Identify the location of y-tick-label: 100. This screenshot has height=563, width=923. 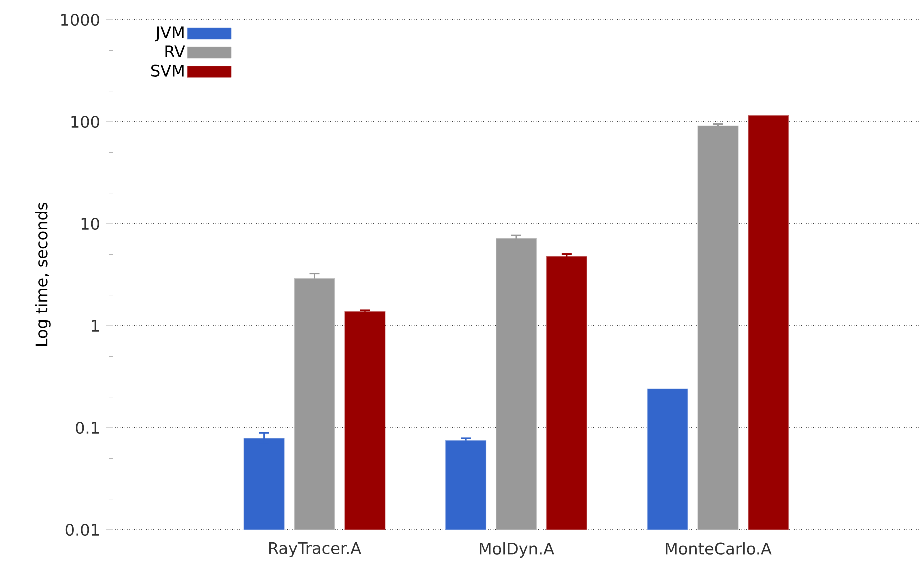
(86, 122).